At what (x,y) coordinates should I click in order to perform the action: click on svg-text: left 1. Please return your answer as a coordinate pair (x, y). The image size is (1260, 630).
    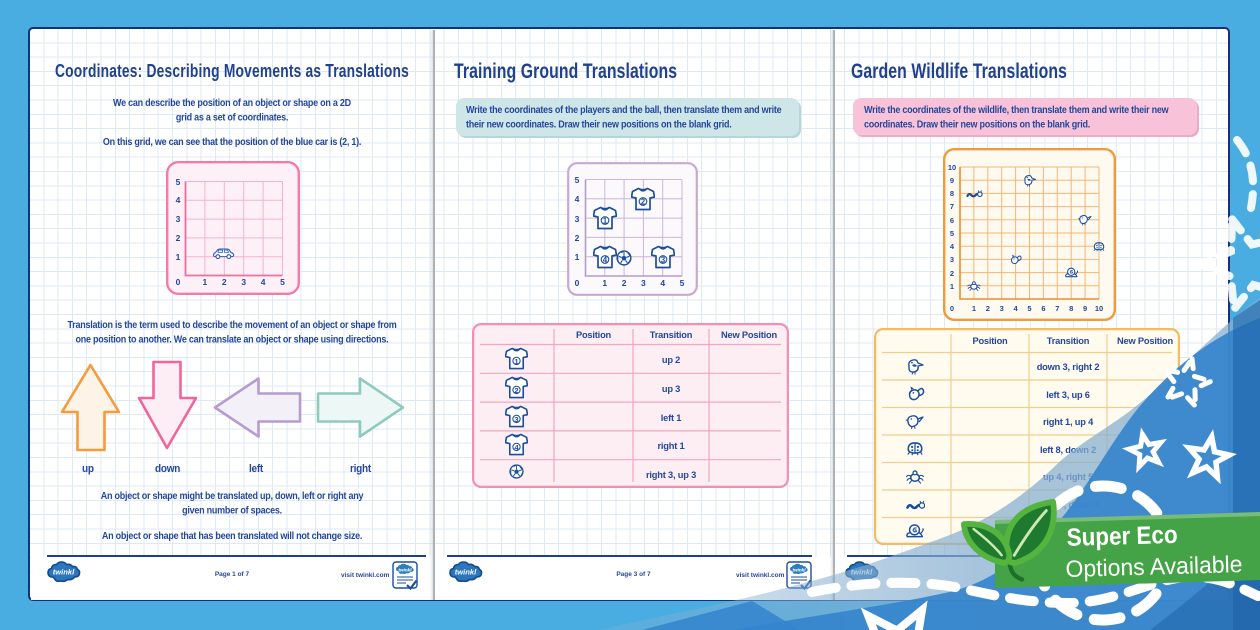
    Looking at the image, I should click on (671, 418).